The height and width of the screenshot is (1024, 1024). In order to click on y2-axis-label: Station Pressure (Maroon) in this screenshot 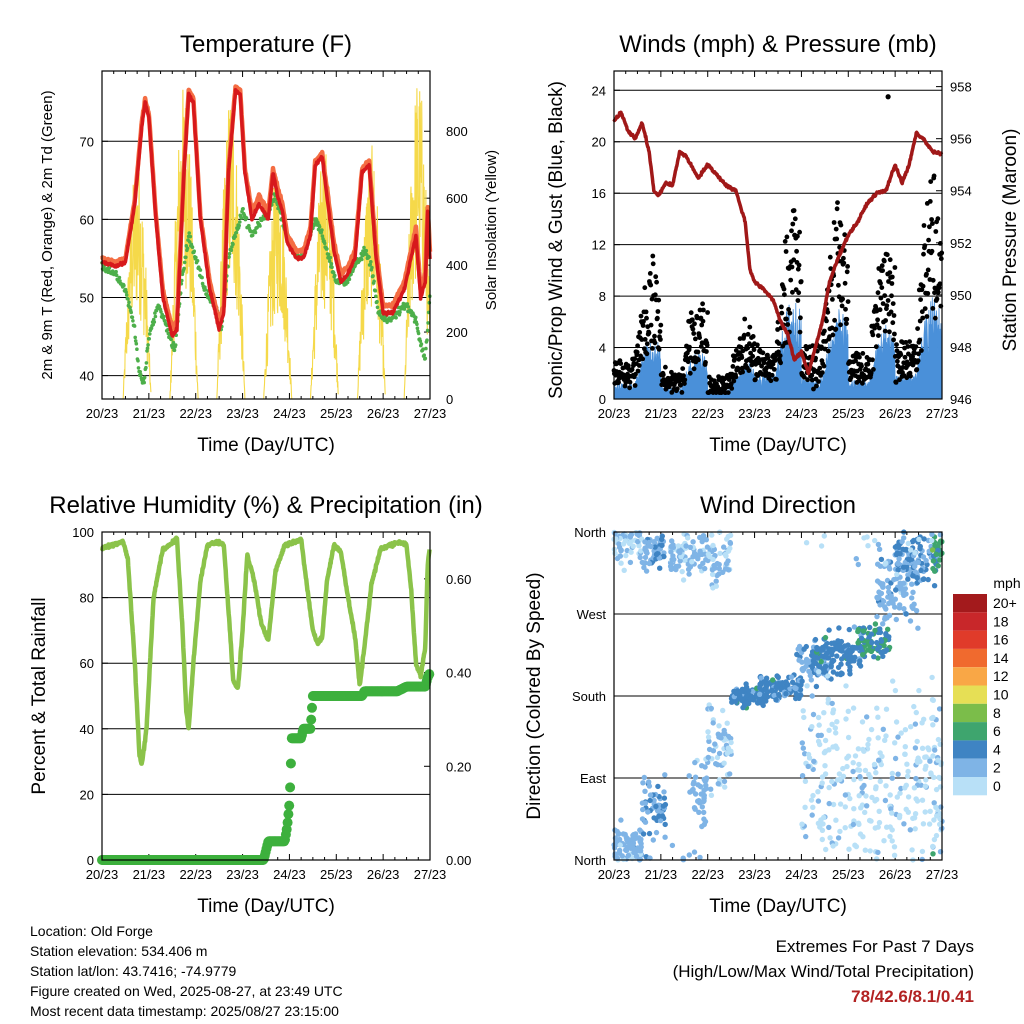, I will do `click(1010, 240)`.